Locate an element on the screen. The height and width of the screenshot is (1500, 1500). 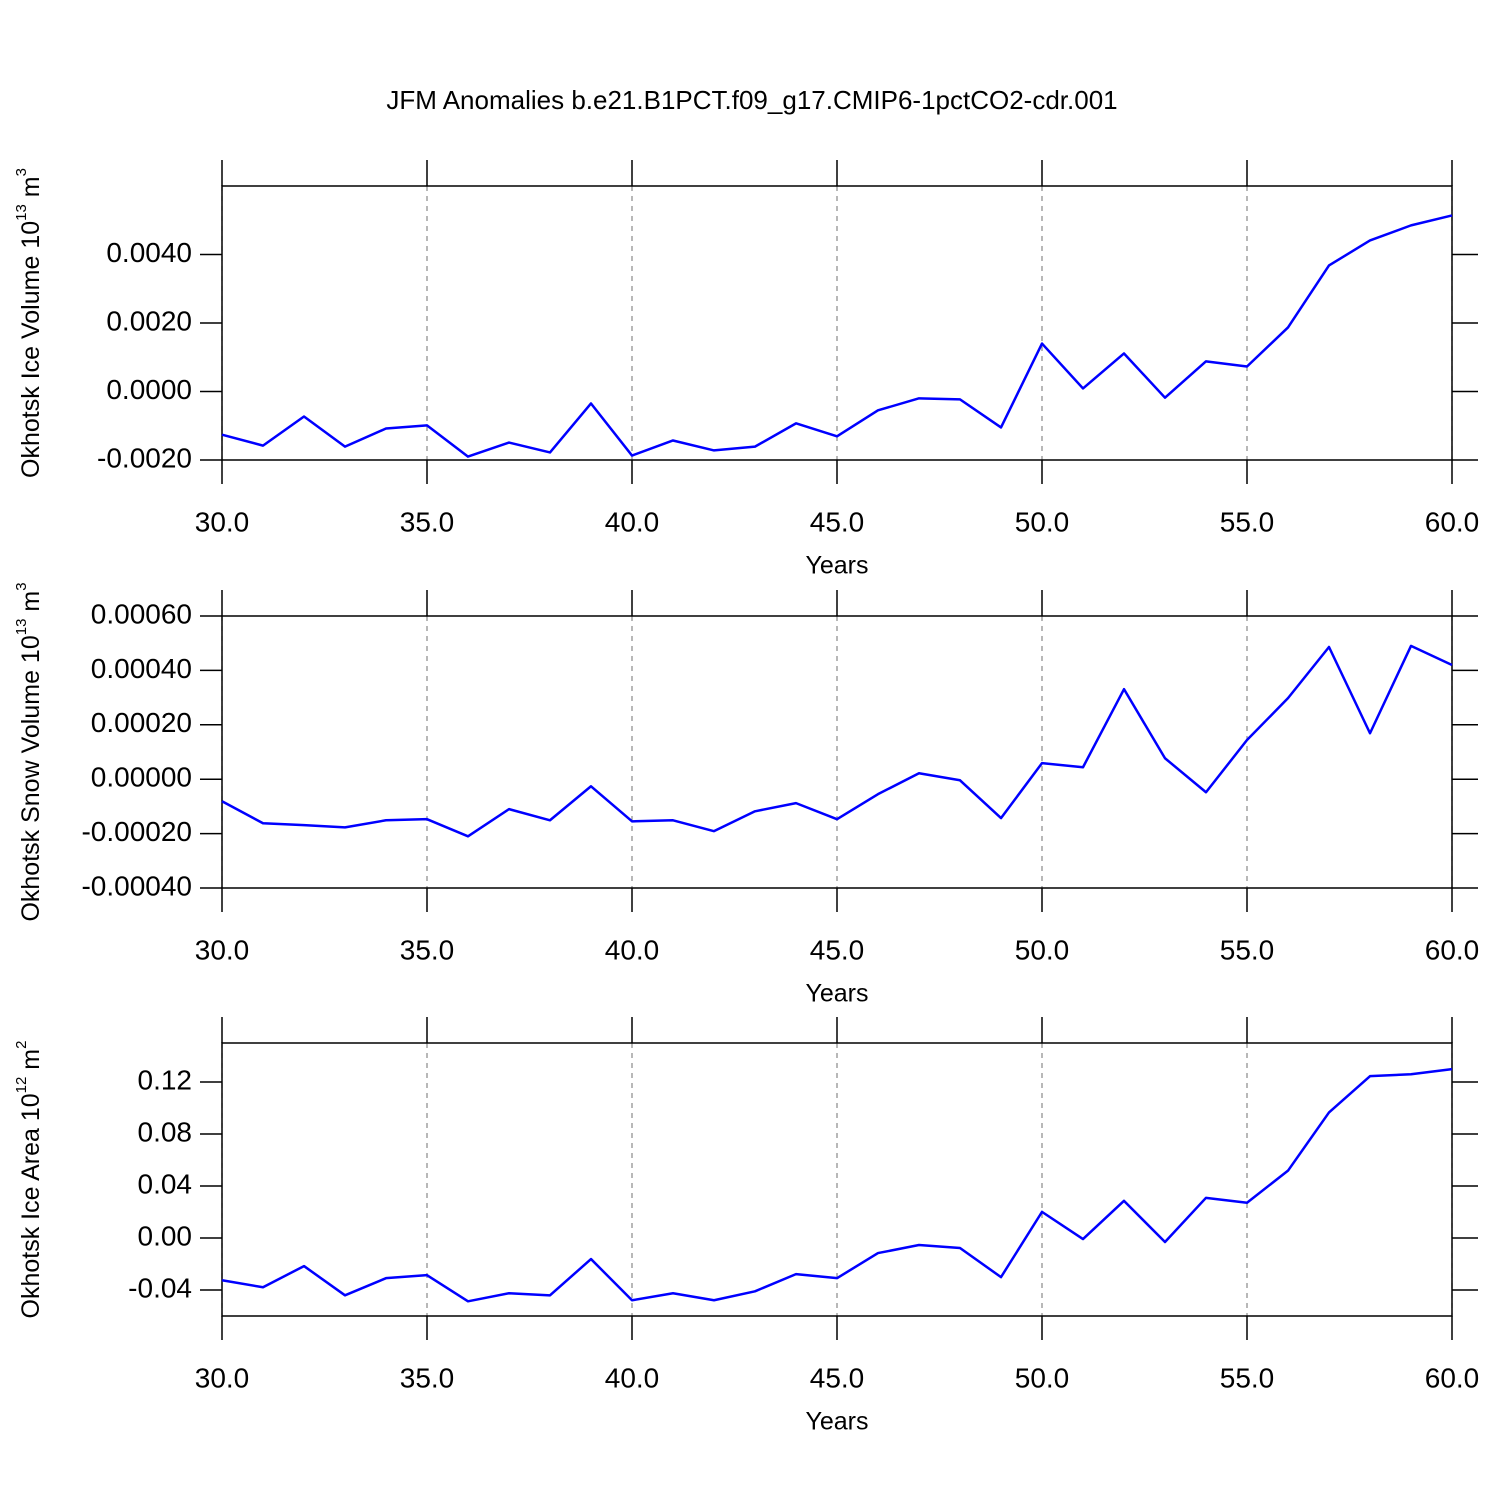
y-axis-label-exponent: 12 is located at coordinates (21, 1085).